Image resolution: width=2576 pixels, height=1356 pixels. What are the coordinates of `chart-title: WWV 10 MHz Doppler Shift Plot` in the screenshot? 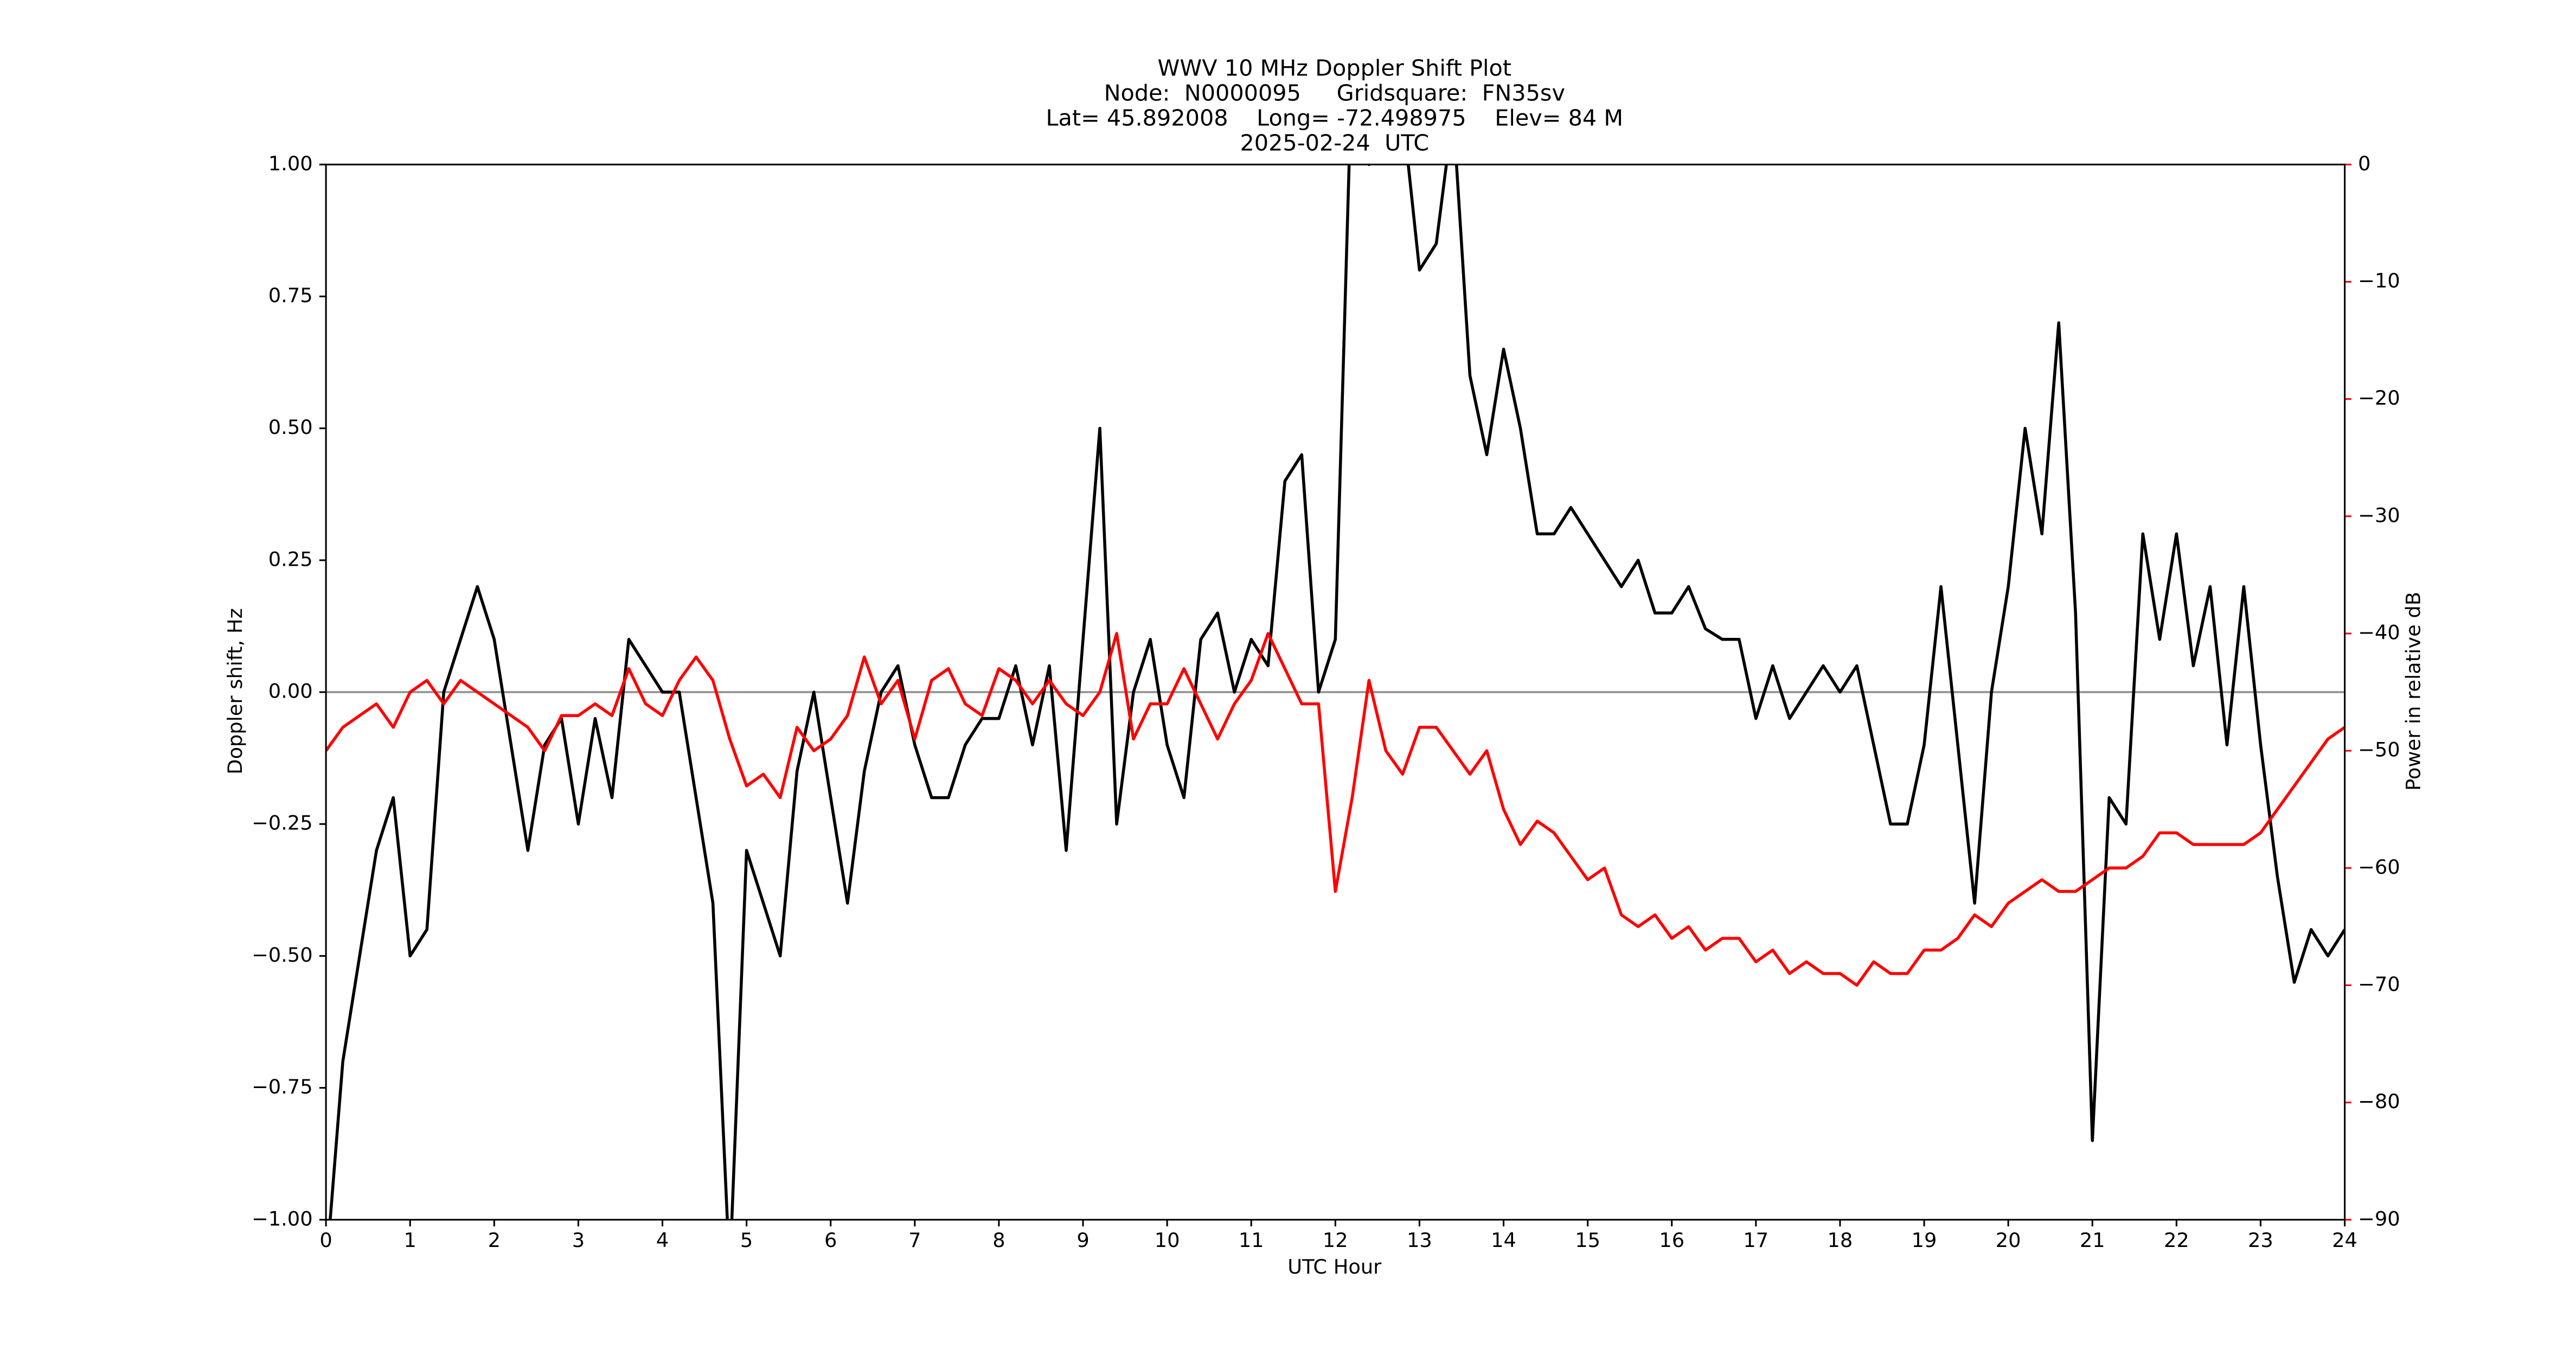 It's located at (1335, 68).